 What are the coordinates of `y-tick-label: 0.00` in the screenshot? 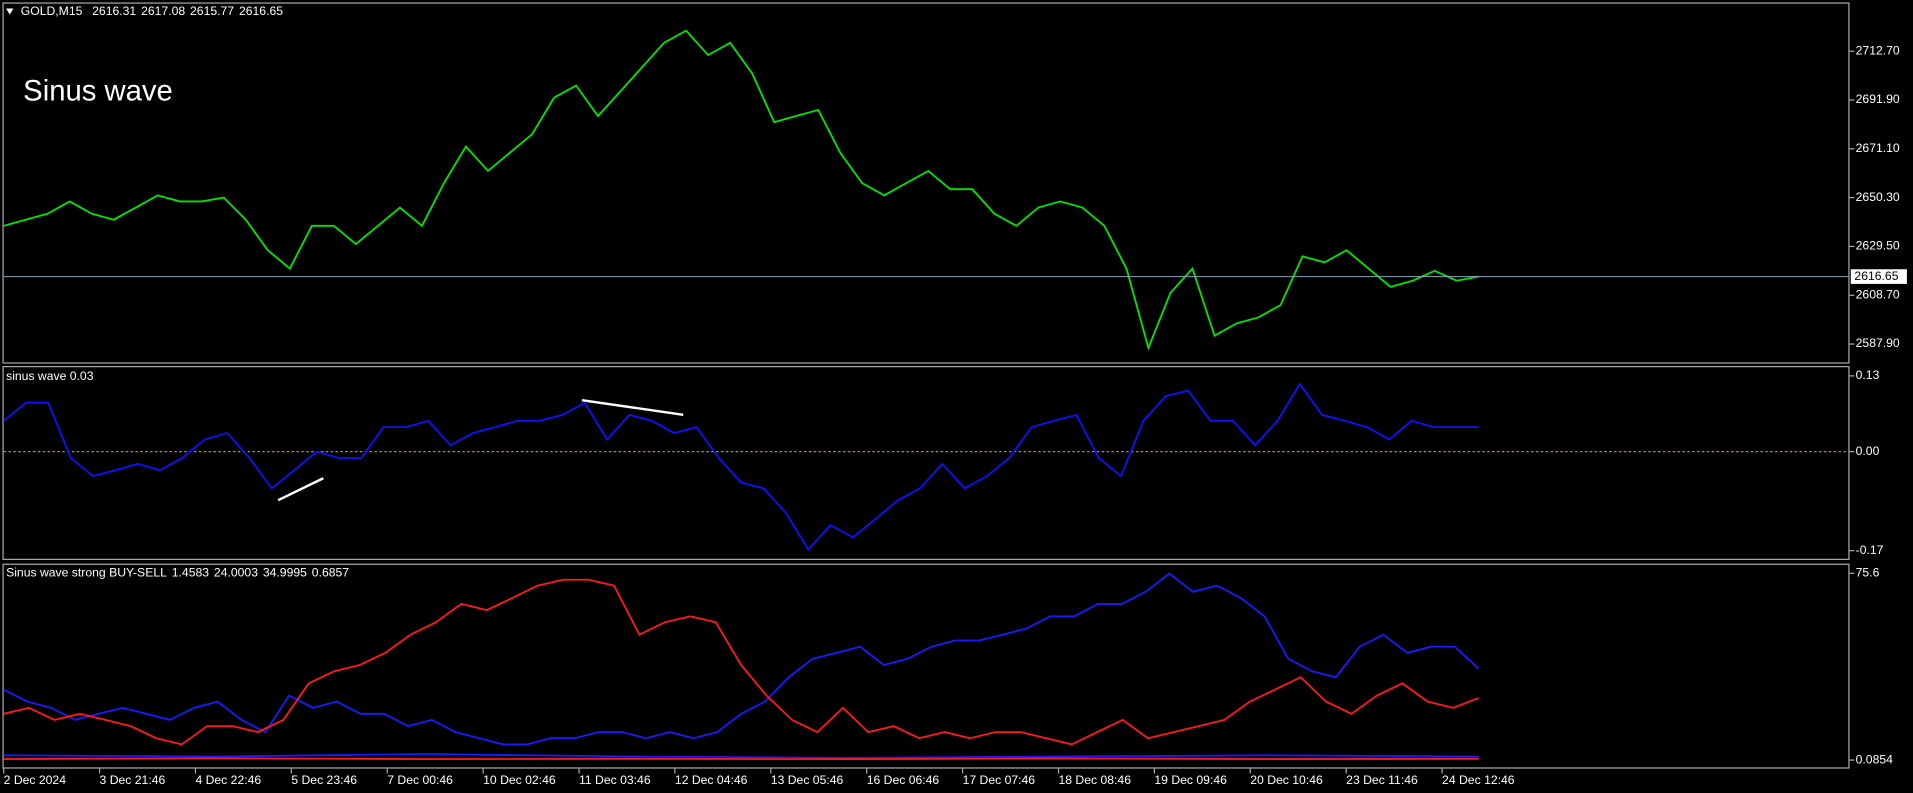 It's located at (1868, 451).